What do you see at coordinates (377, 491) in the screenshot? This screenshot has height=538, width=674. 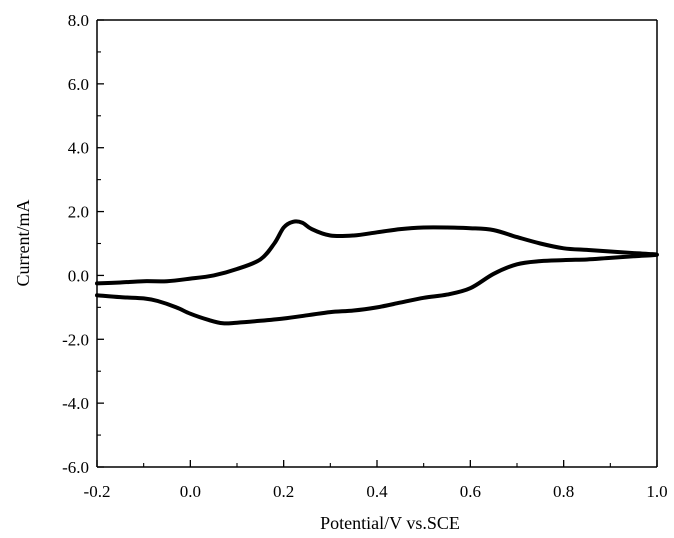 I see `x-tick-label: 0.4` at bounding box center [377, 491].